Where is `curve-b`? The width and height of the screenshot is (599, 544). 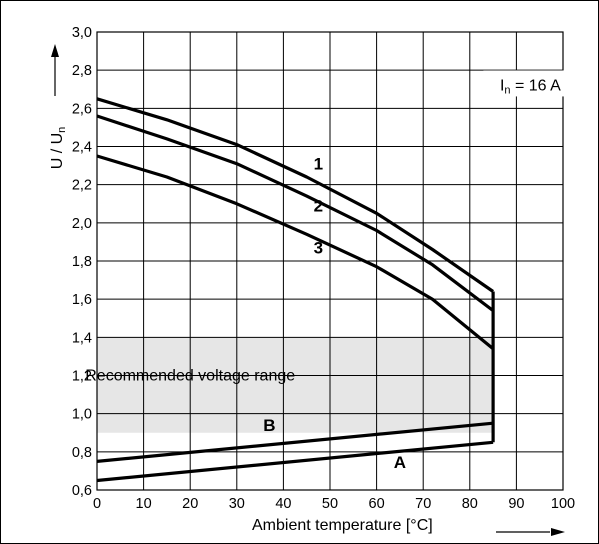 curve-b is located at coordinates (295, 442).